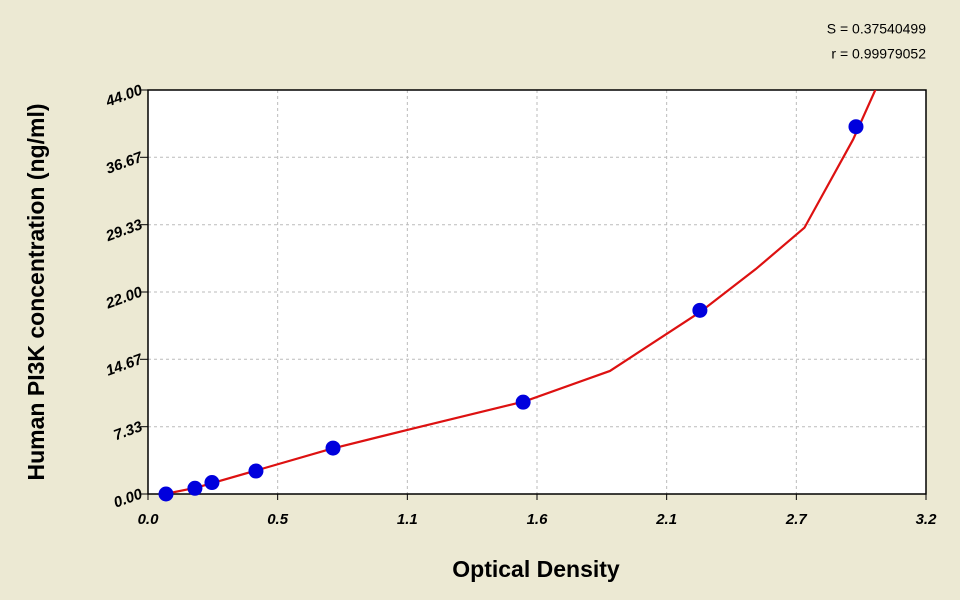 The height and width of the screenshot is (600, 960). I want to click on annotation: S = 0.37540499, so click(876, 29).